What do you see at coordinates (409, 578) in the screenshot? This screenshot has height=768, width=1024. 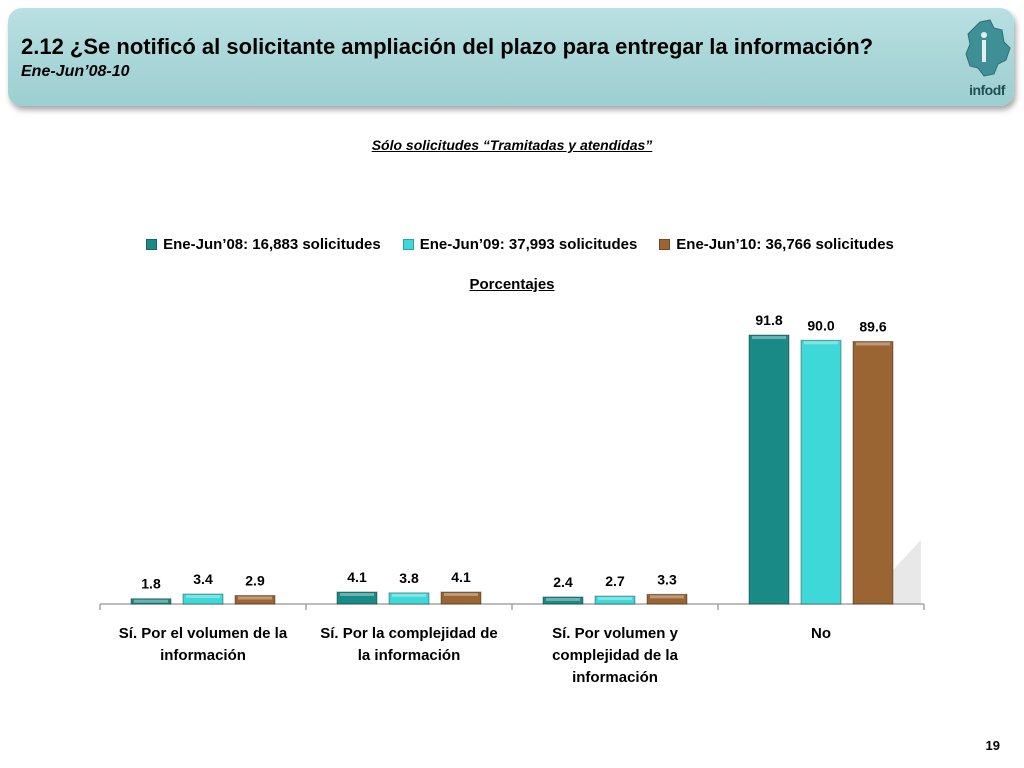 I see `data-label: 3.8` at bounding box center [409, 578].